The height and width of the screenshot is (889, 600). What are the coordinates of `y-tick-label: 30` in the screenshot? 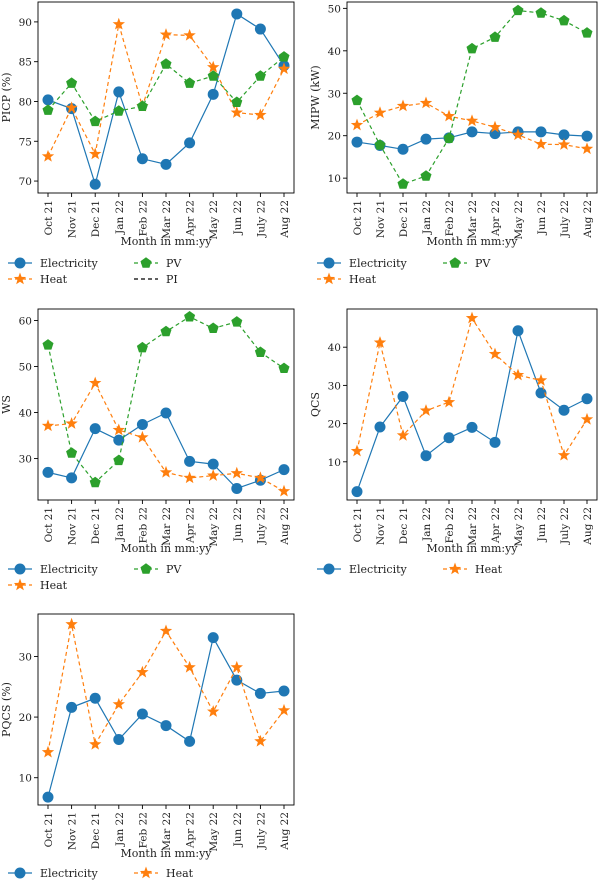 It's located at (25, 460).